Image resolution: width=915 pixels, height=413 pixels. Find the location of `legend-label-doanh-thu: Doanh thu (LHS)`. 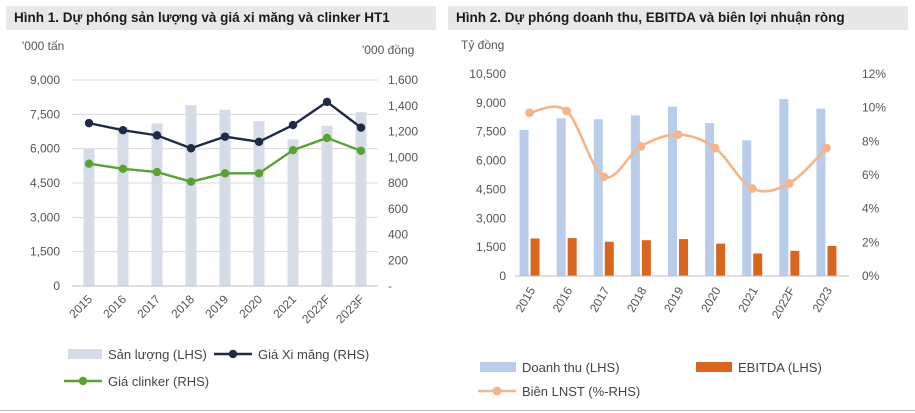

legend-label-doanh-thu: Doanh thu (LHS) is located at coordinates (571, 367).